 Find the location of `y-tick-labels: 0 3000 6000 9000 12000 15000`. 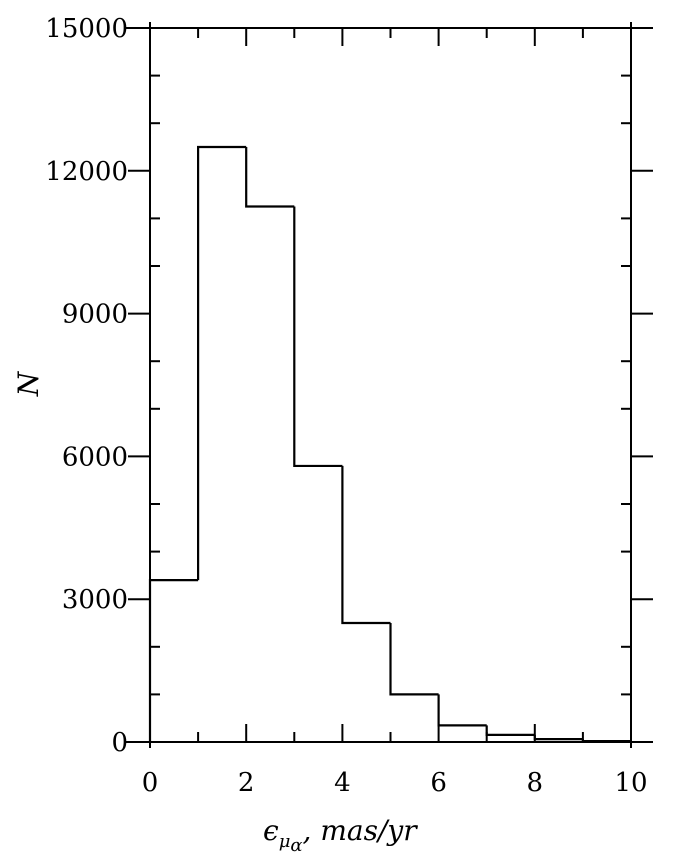

y-tick-labels: 0 3000 6000 9000 12000 15000 is located at coordinates (86, 386).